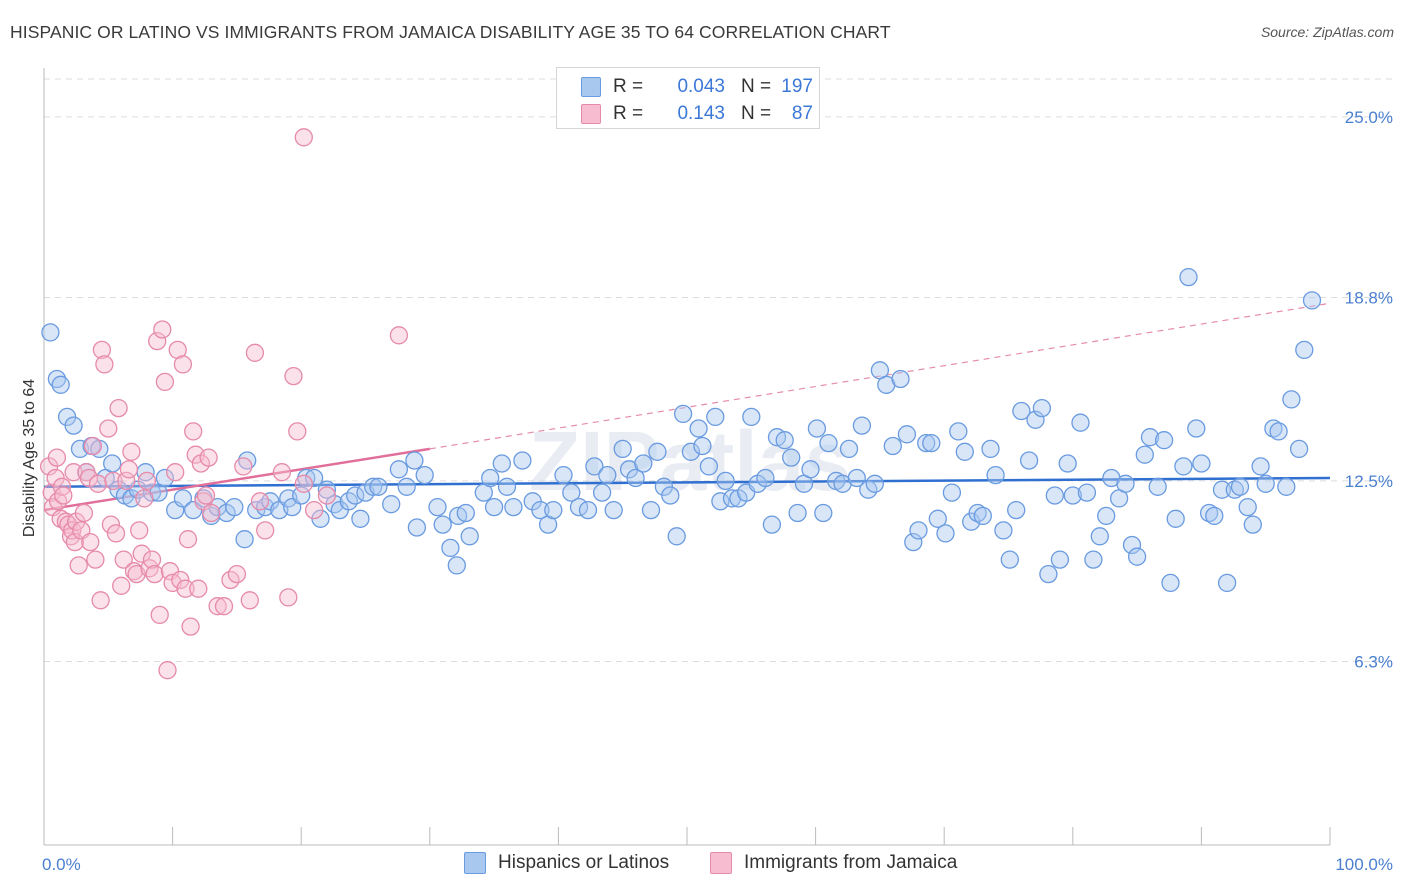  Describe the element at coordinates (851, 862) in the screenshot. I see `legend-label-jamaica: Immigrants from Jamaica` at that location.